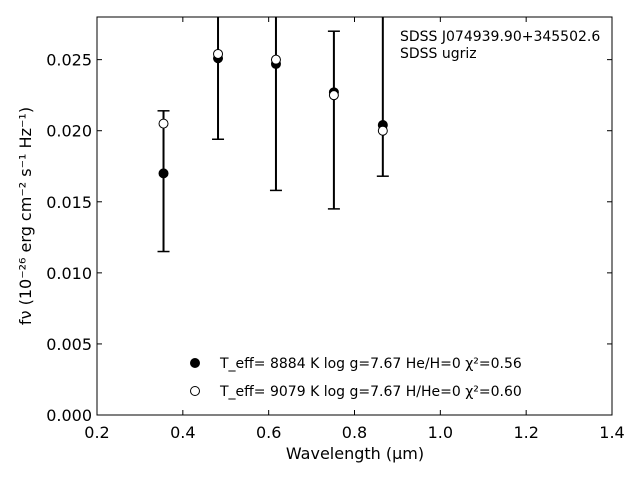  Describe the element at coordinates (438, 54) in the screenshot. I see `annotation-survey: SDSS ugriz` at that location.